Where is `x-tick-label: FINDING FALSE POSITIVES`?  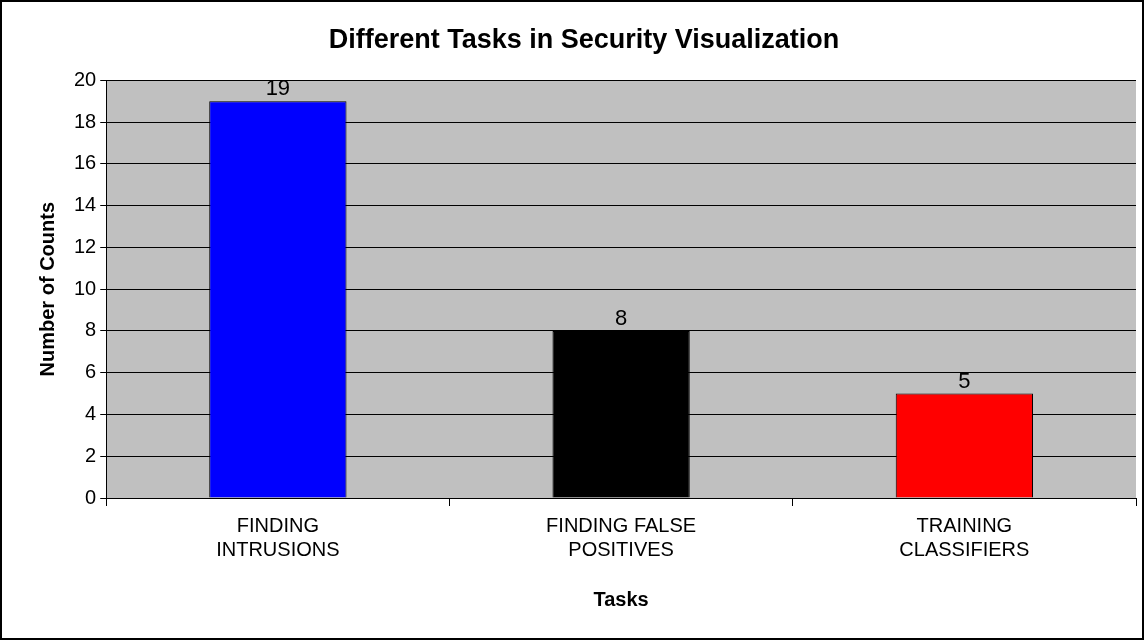 x-tick-label: FINDING FALSE POSITIVES is located at coordinates (621, 536).